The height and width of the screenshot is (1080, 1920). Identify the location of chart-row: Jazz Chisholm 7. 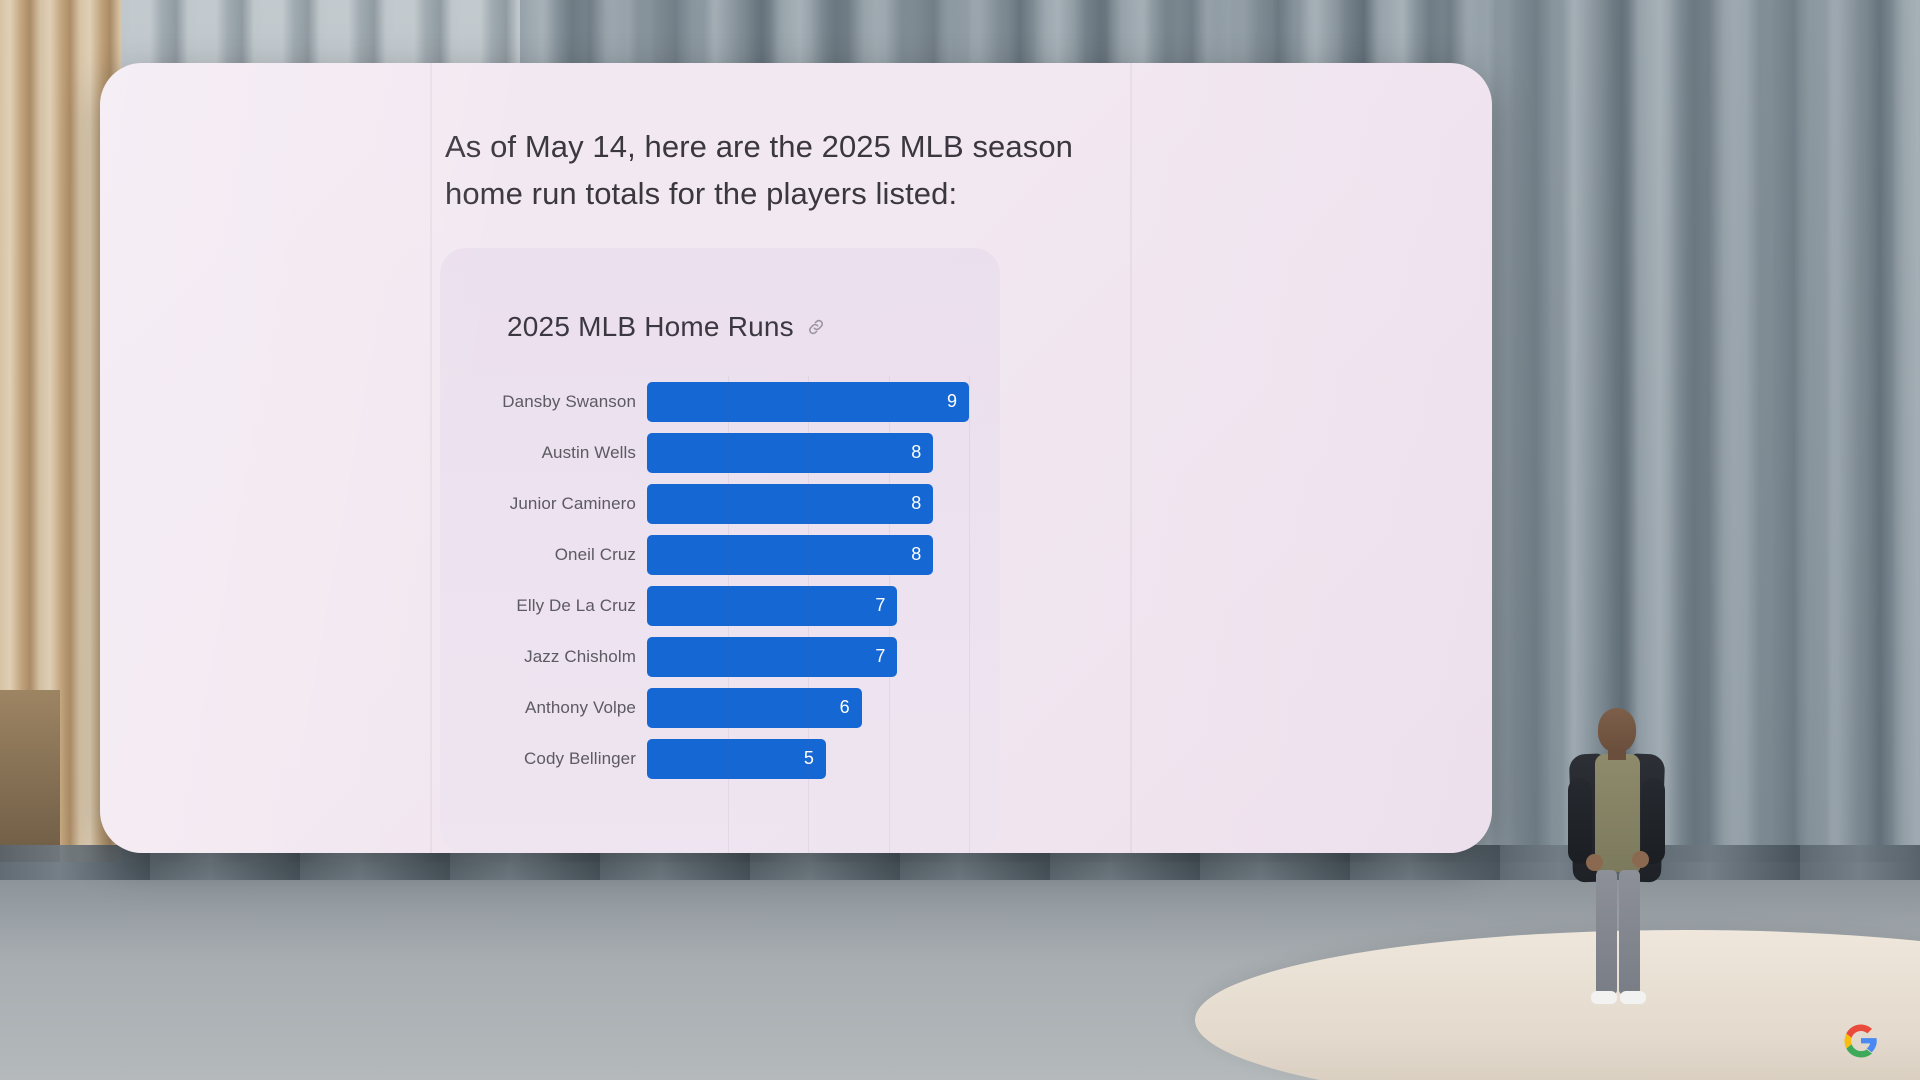
(720, 656).